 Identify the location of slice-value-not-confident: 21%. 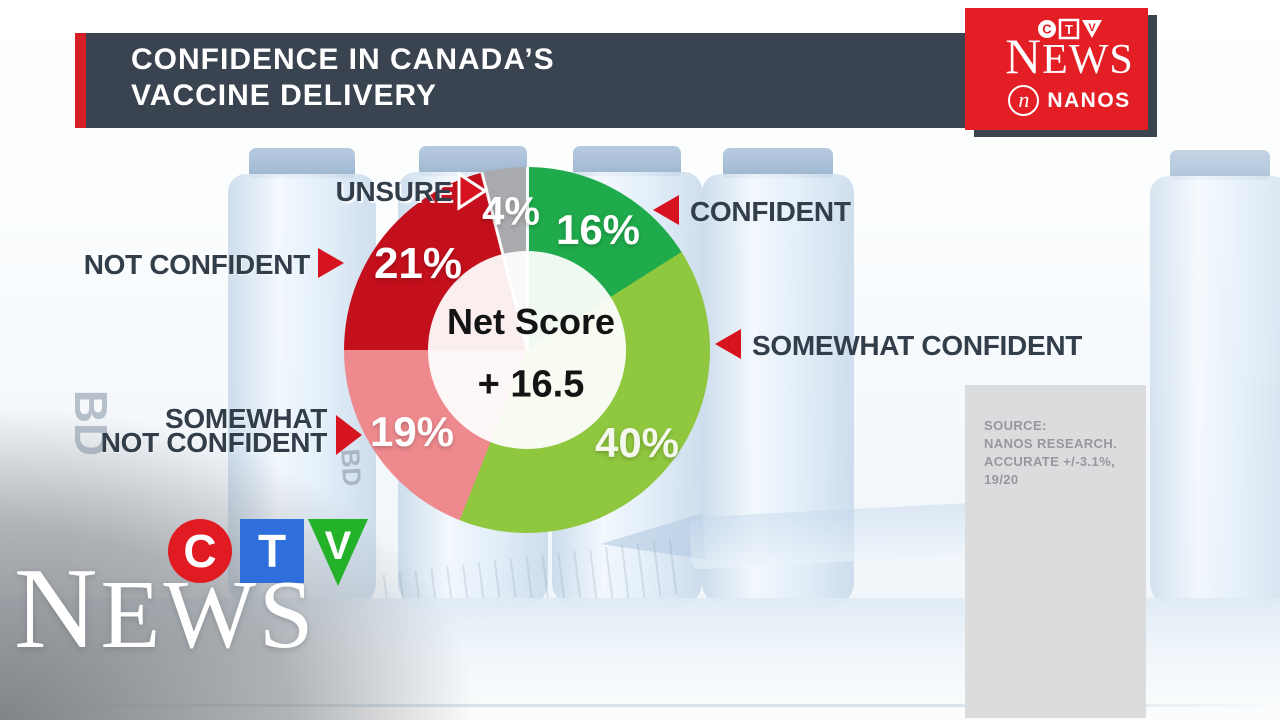
(418, 263).